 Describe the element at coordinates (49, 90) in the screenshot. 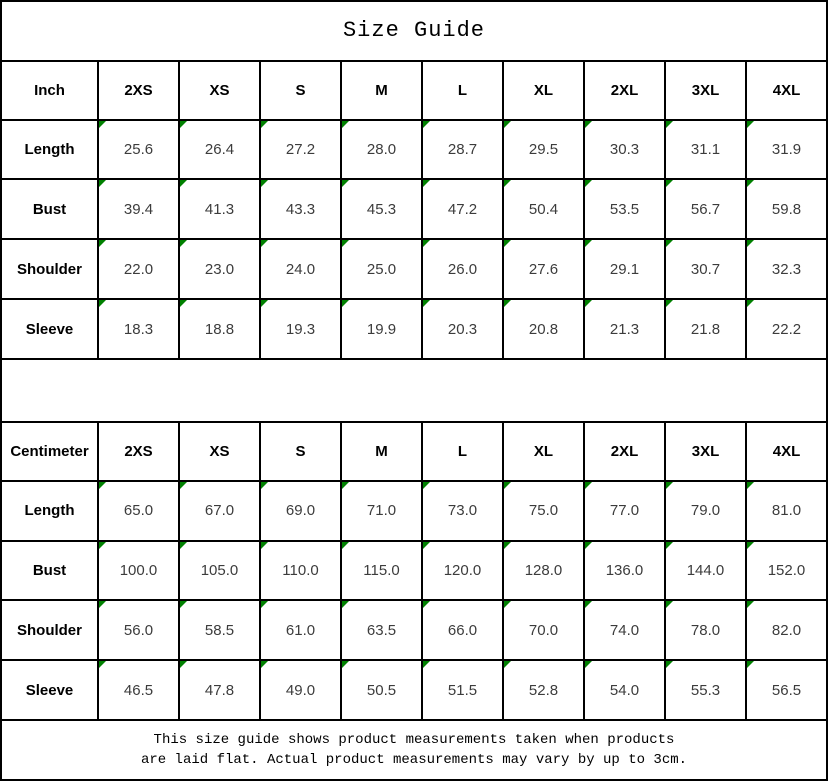

I see `unit-header: Inch` at that location.